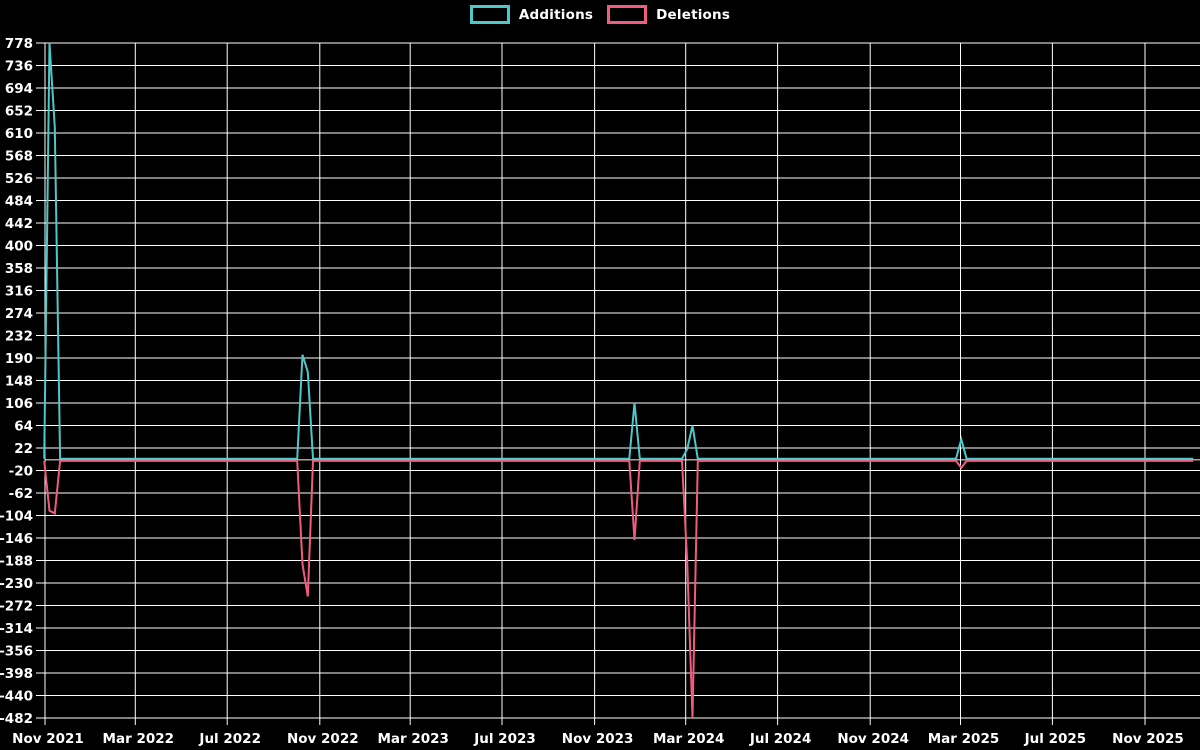  What do you see at coordinates (1148, 739) in the screenshot?
I see `x-tick-label: Nov 2025` at bounding box center [1148, 739].